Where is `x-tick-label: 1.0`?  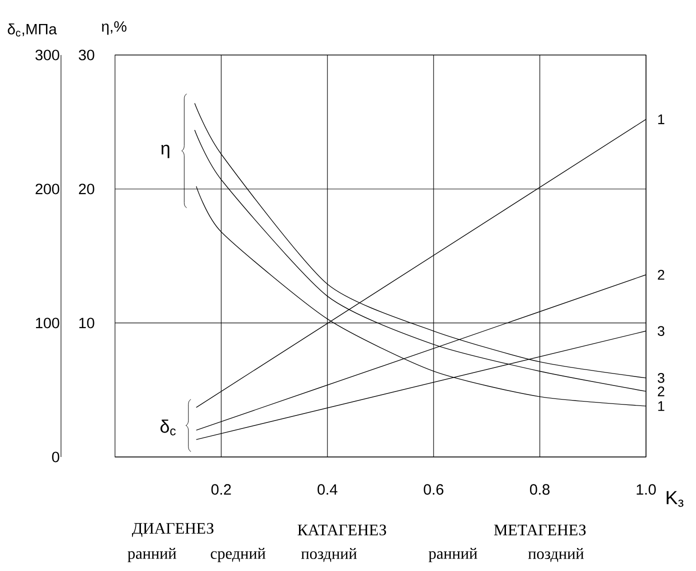 x-tick-label: 1.0 is located at coordinates (646, 489).